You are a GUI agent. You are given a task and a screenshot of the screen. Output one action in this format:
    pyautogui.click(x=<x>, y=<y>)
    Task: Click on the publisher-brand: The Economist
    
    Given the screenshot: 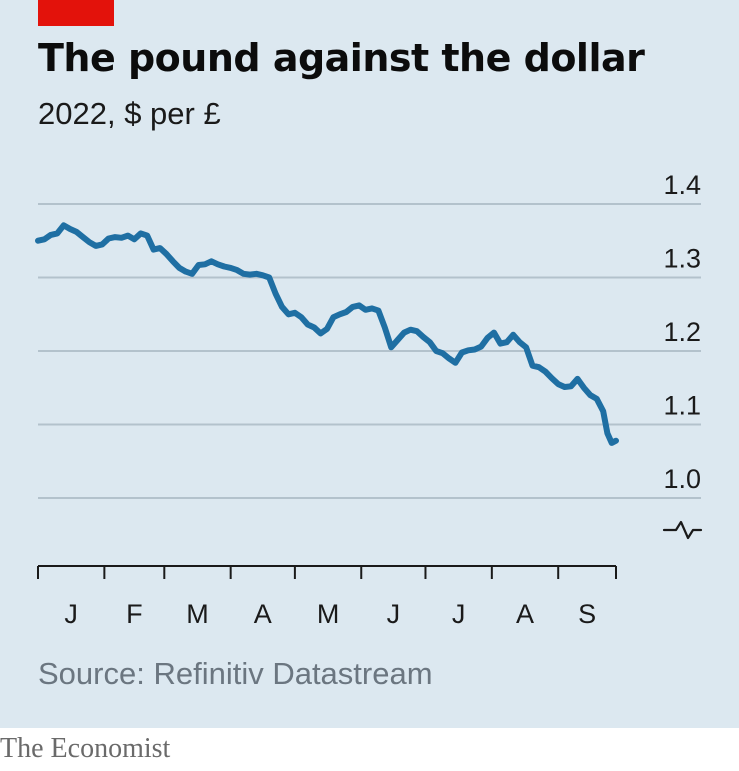 What is the action you would take?
    pyautogui.click(x=85, y=748)
    